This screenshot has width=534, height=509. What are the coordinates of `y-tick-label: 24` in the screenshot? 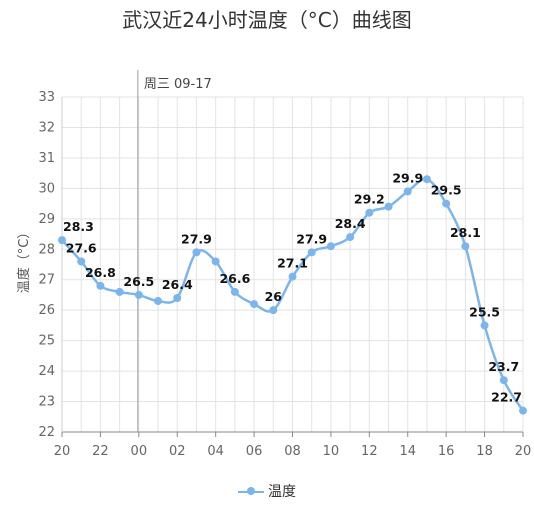 It's located at (46, 371).